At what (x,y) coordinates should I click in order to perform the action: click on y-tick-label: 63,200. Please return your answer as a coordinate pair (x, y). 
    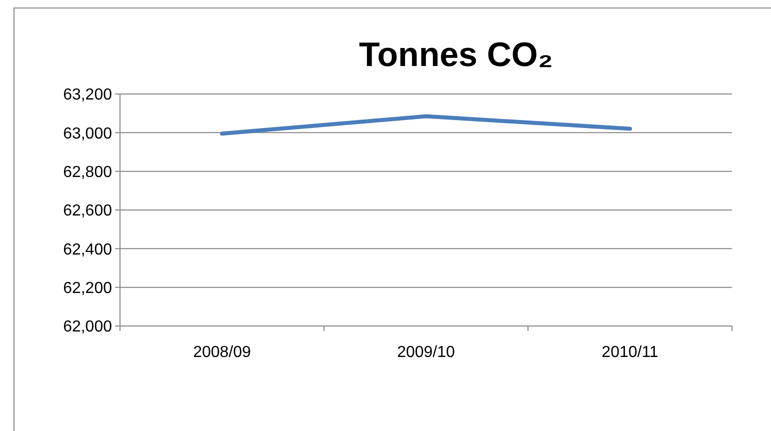
    Looking at the image, I should click on (87, 95).